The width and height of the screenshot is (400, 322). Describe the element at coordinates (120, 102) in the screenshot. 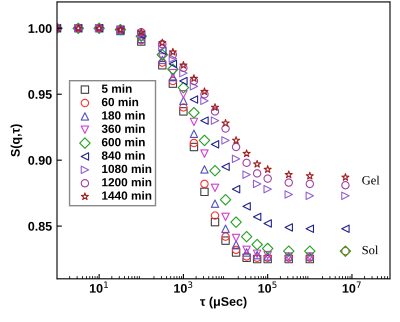

I see `legend-label: 60 min` at that location.